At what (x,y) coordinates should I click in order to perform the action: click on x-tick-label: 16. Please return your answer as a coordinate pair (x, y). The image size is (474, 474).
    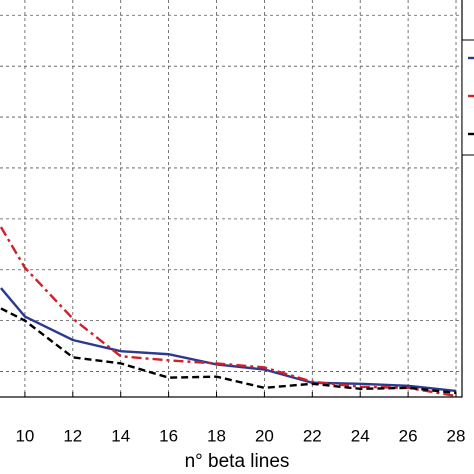
    Looking at the image, I should click on (168, 435).